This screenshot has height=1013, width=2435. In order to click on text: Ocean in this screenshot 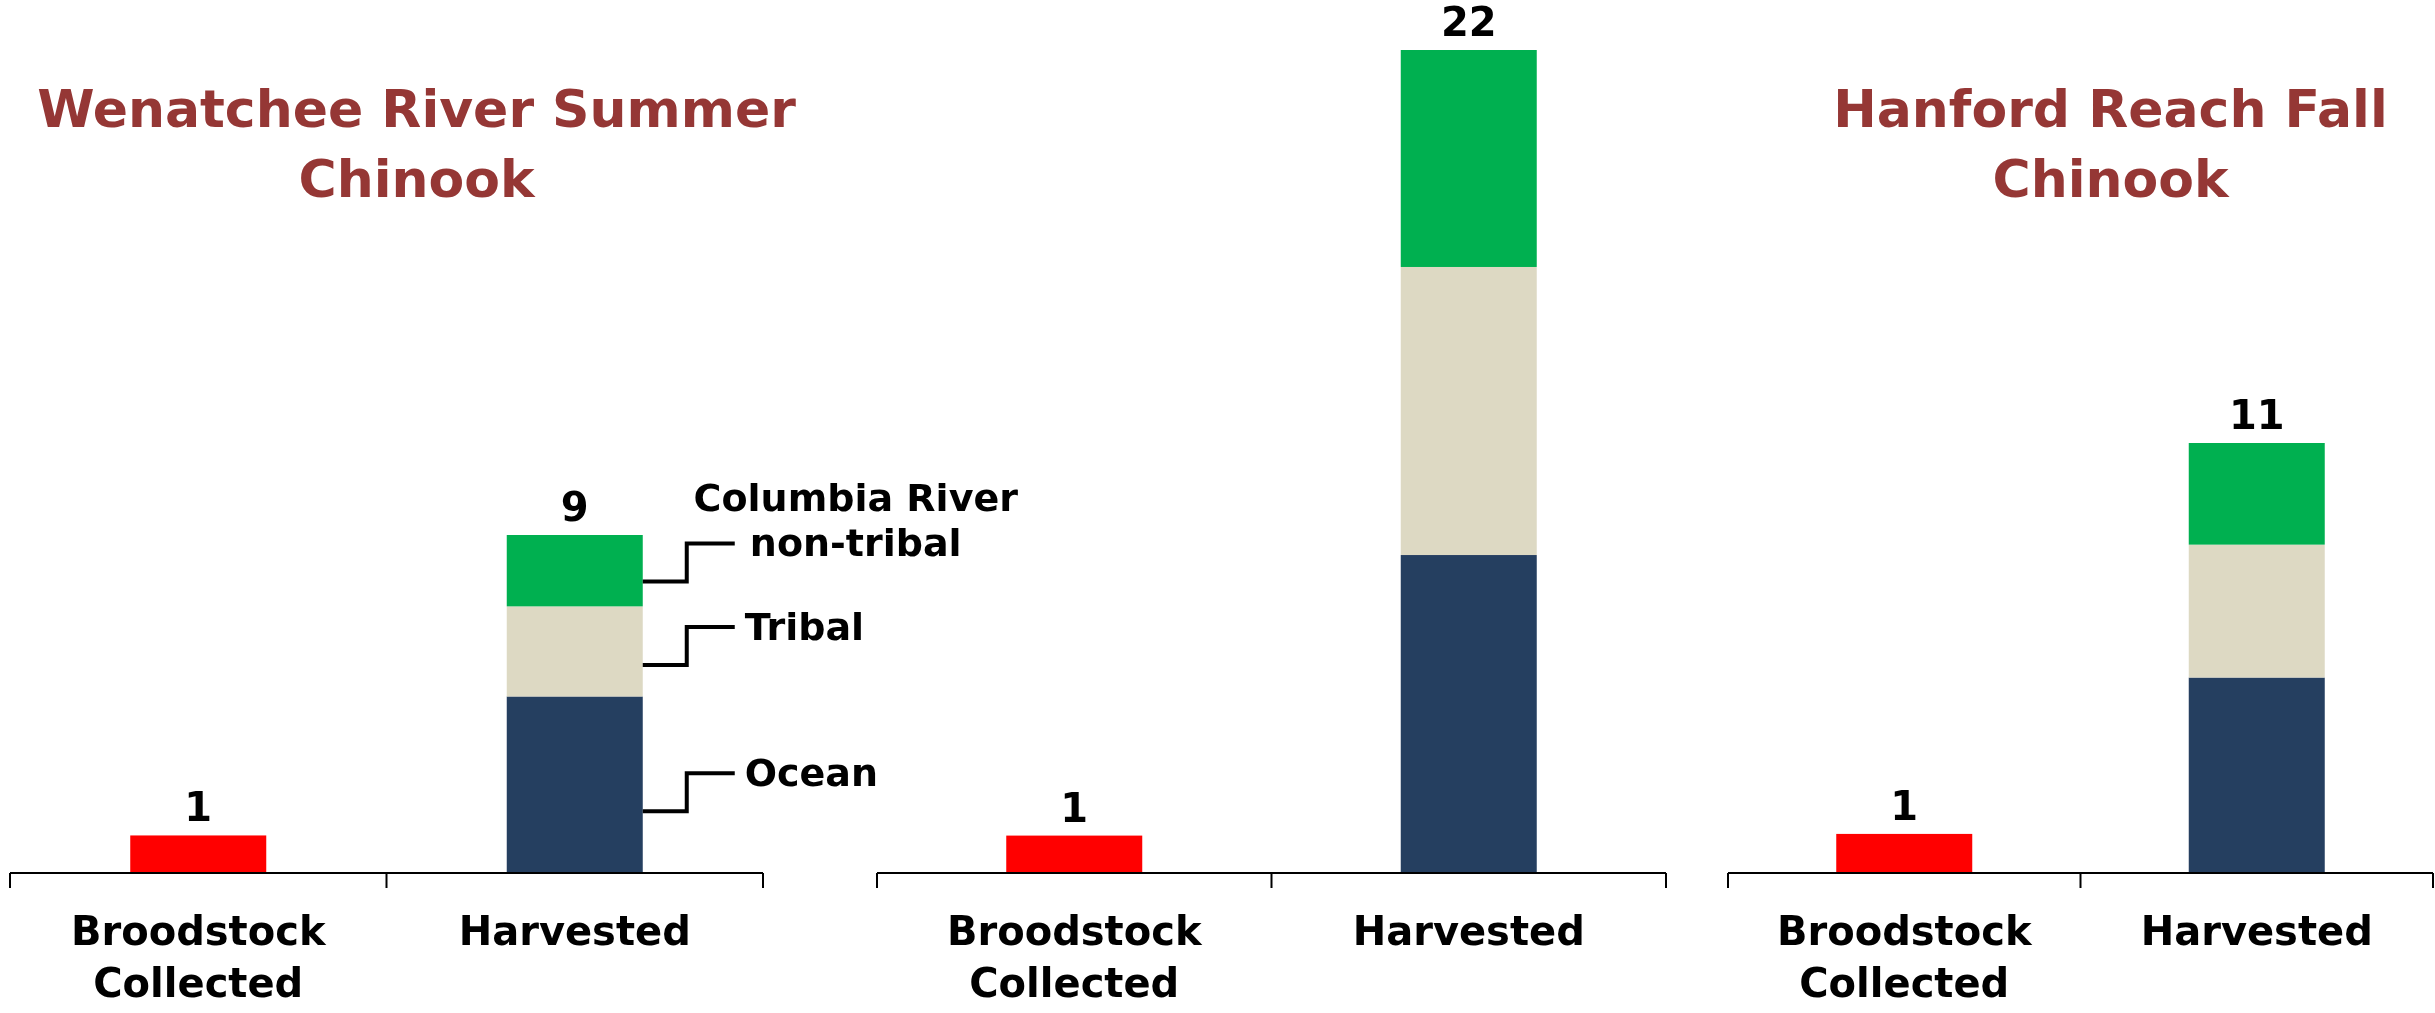, I will do `click(811, 773)`.